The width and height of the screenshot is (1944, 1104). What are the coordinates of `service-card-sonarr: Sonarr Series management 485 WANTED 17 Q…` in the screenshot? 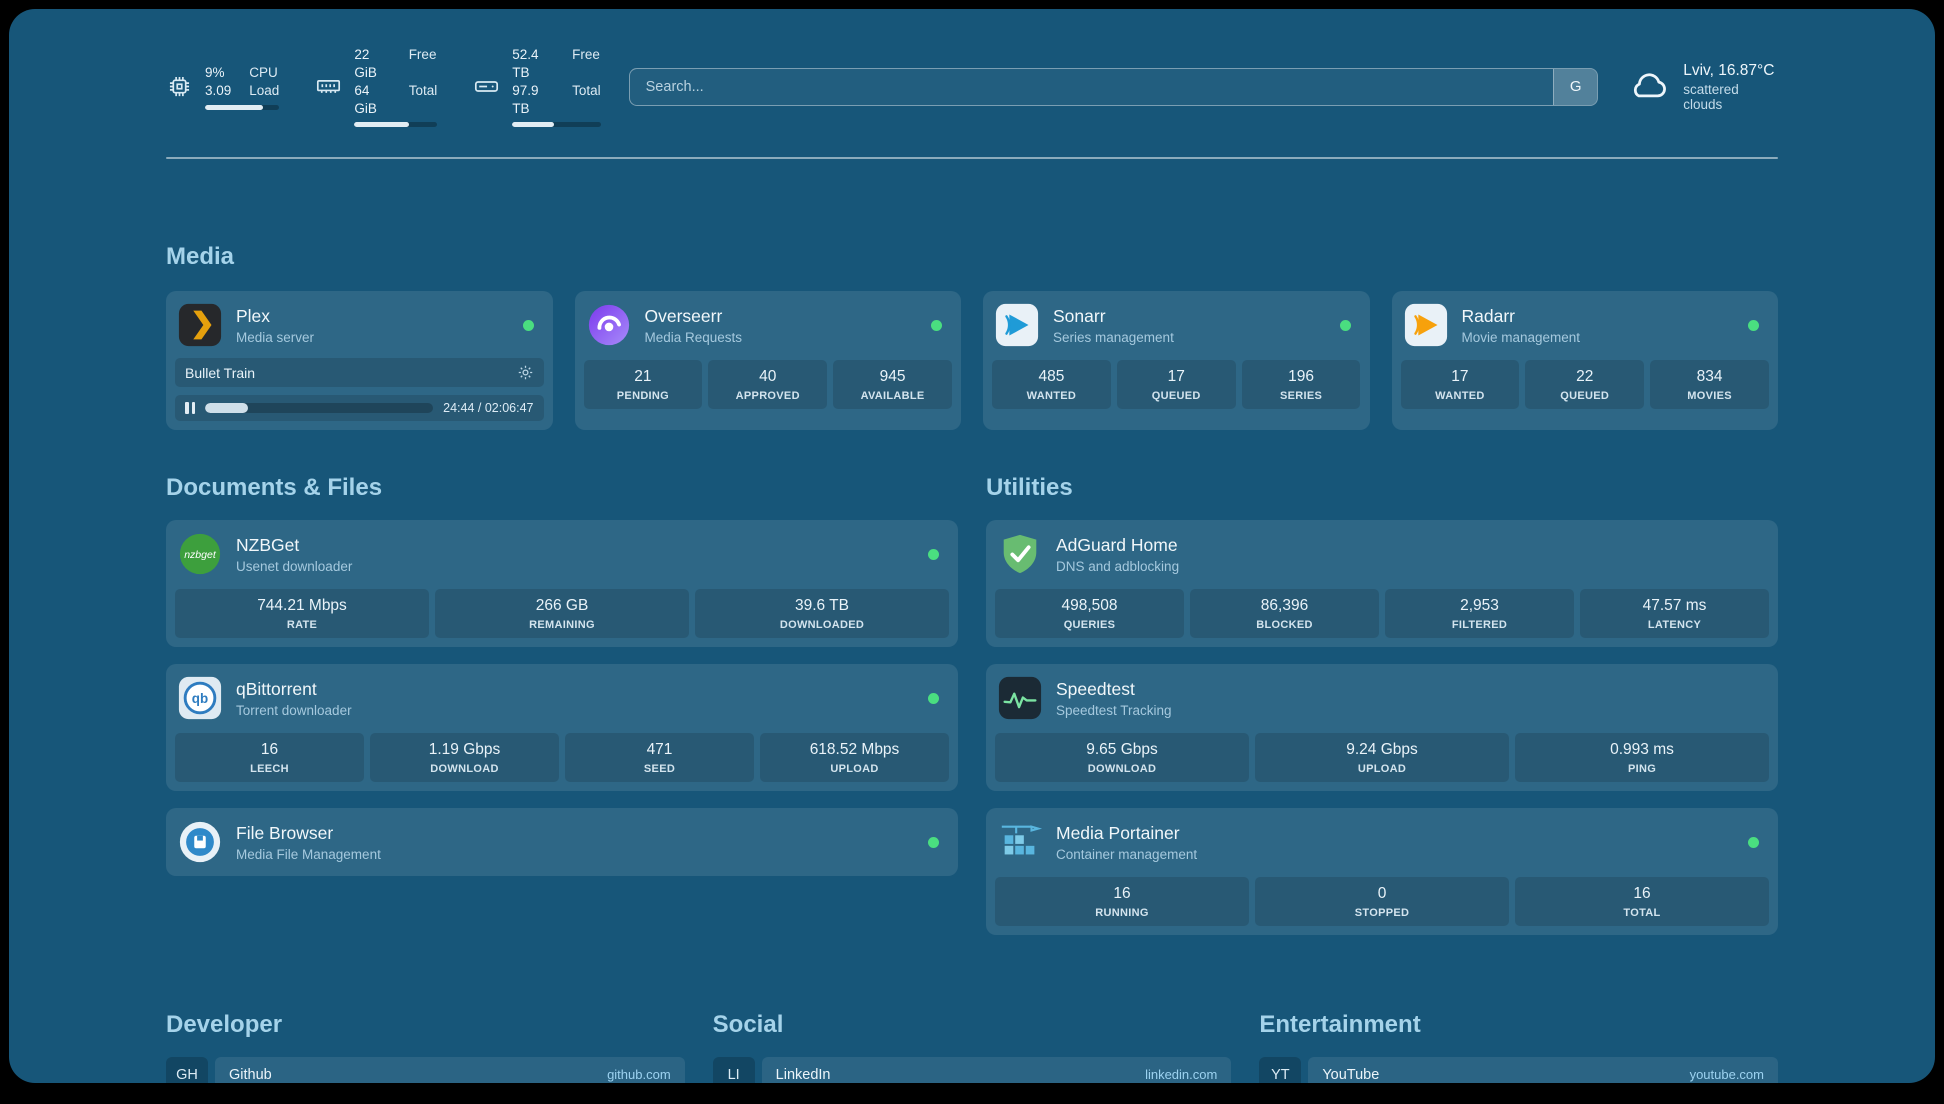 It's located at (1176, 361).